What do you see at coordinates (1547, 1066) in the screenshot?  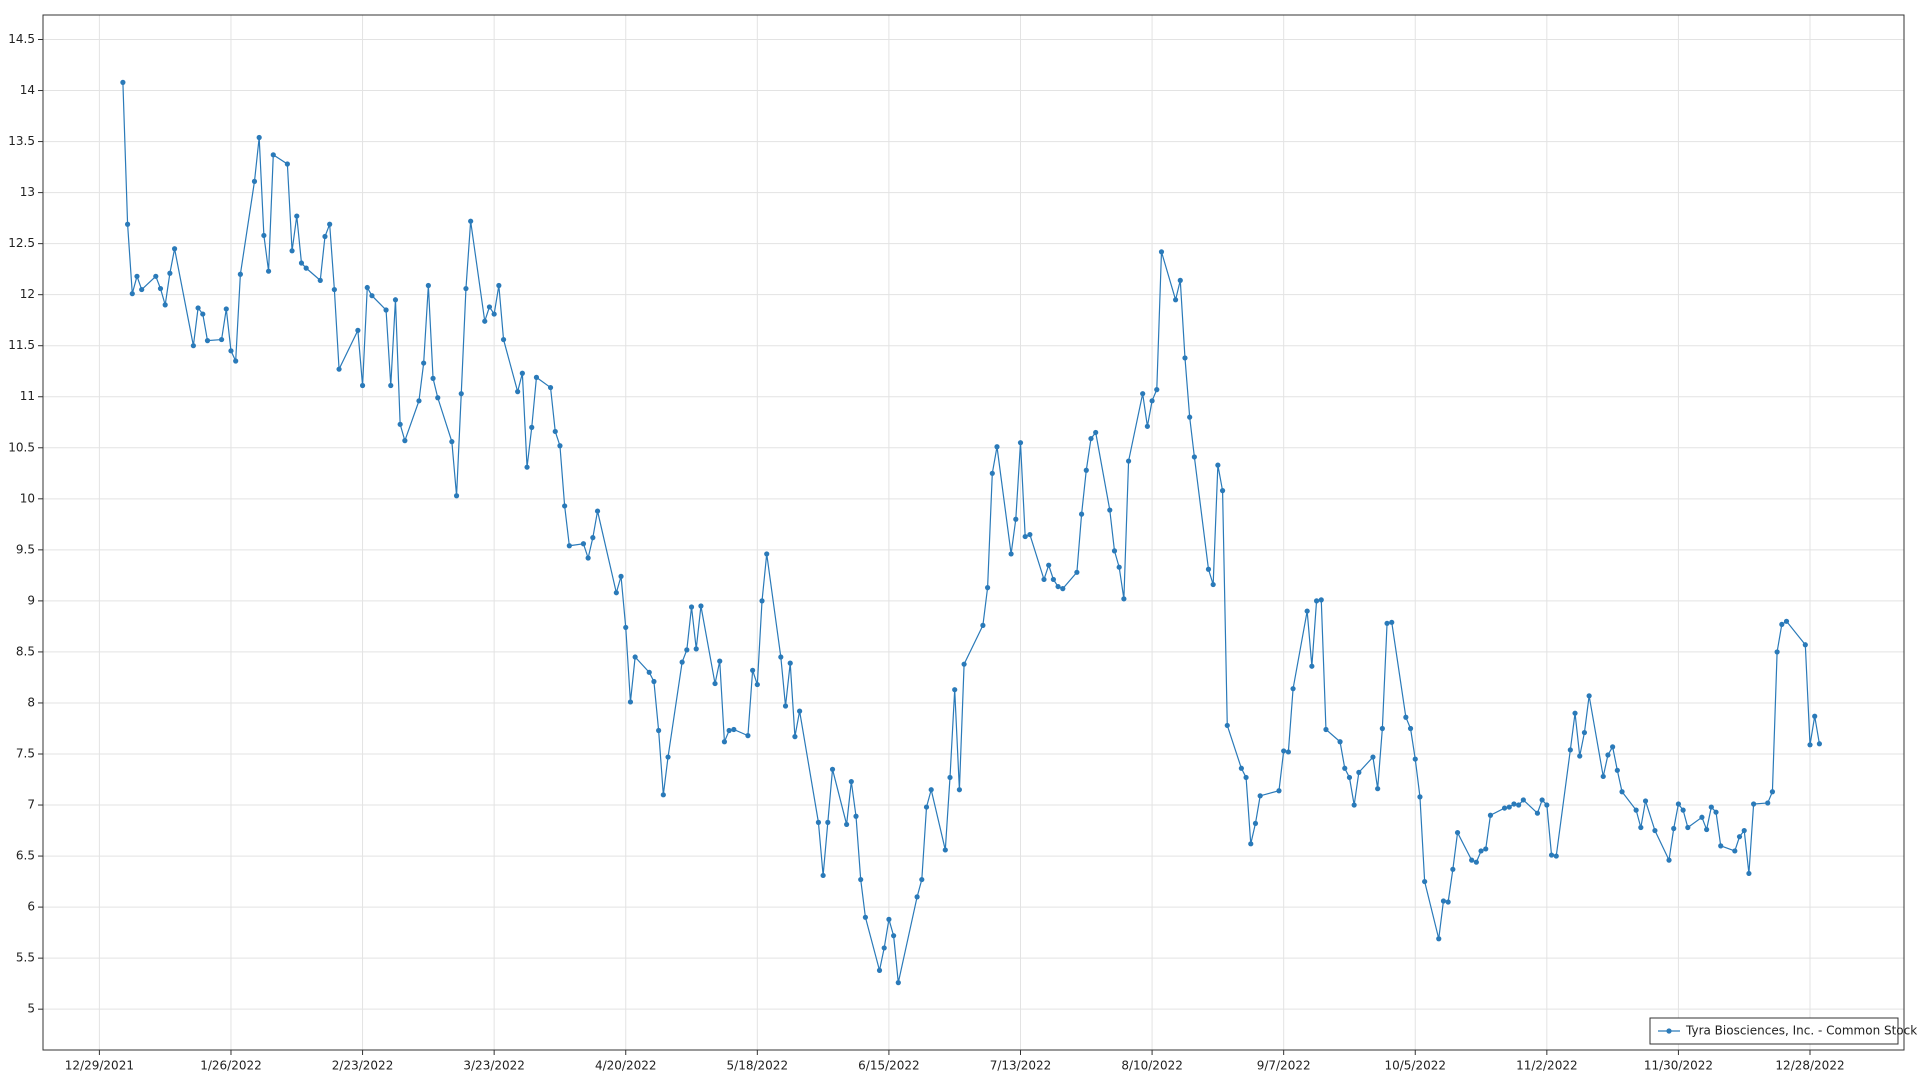 I see `x-tick-label: 11/2/2022` at bounding box center [1547, 1066].